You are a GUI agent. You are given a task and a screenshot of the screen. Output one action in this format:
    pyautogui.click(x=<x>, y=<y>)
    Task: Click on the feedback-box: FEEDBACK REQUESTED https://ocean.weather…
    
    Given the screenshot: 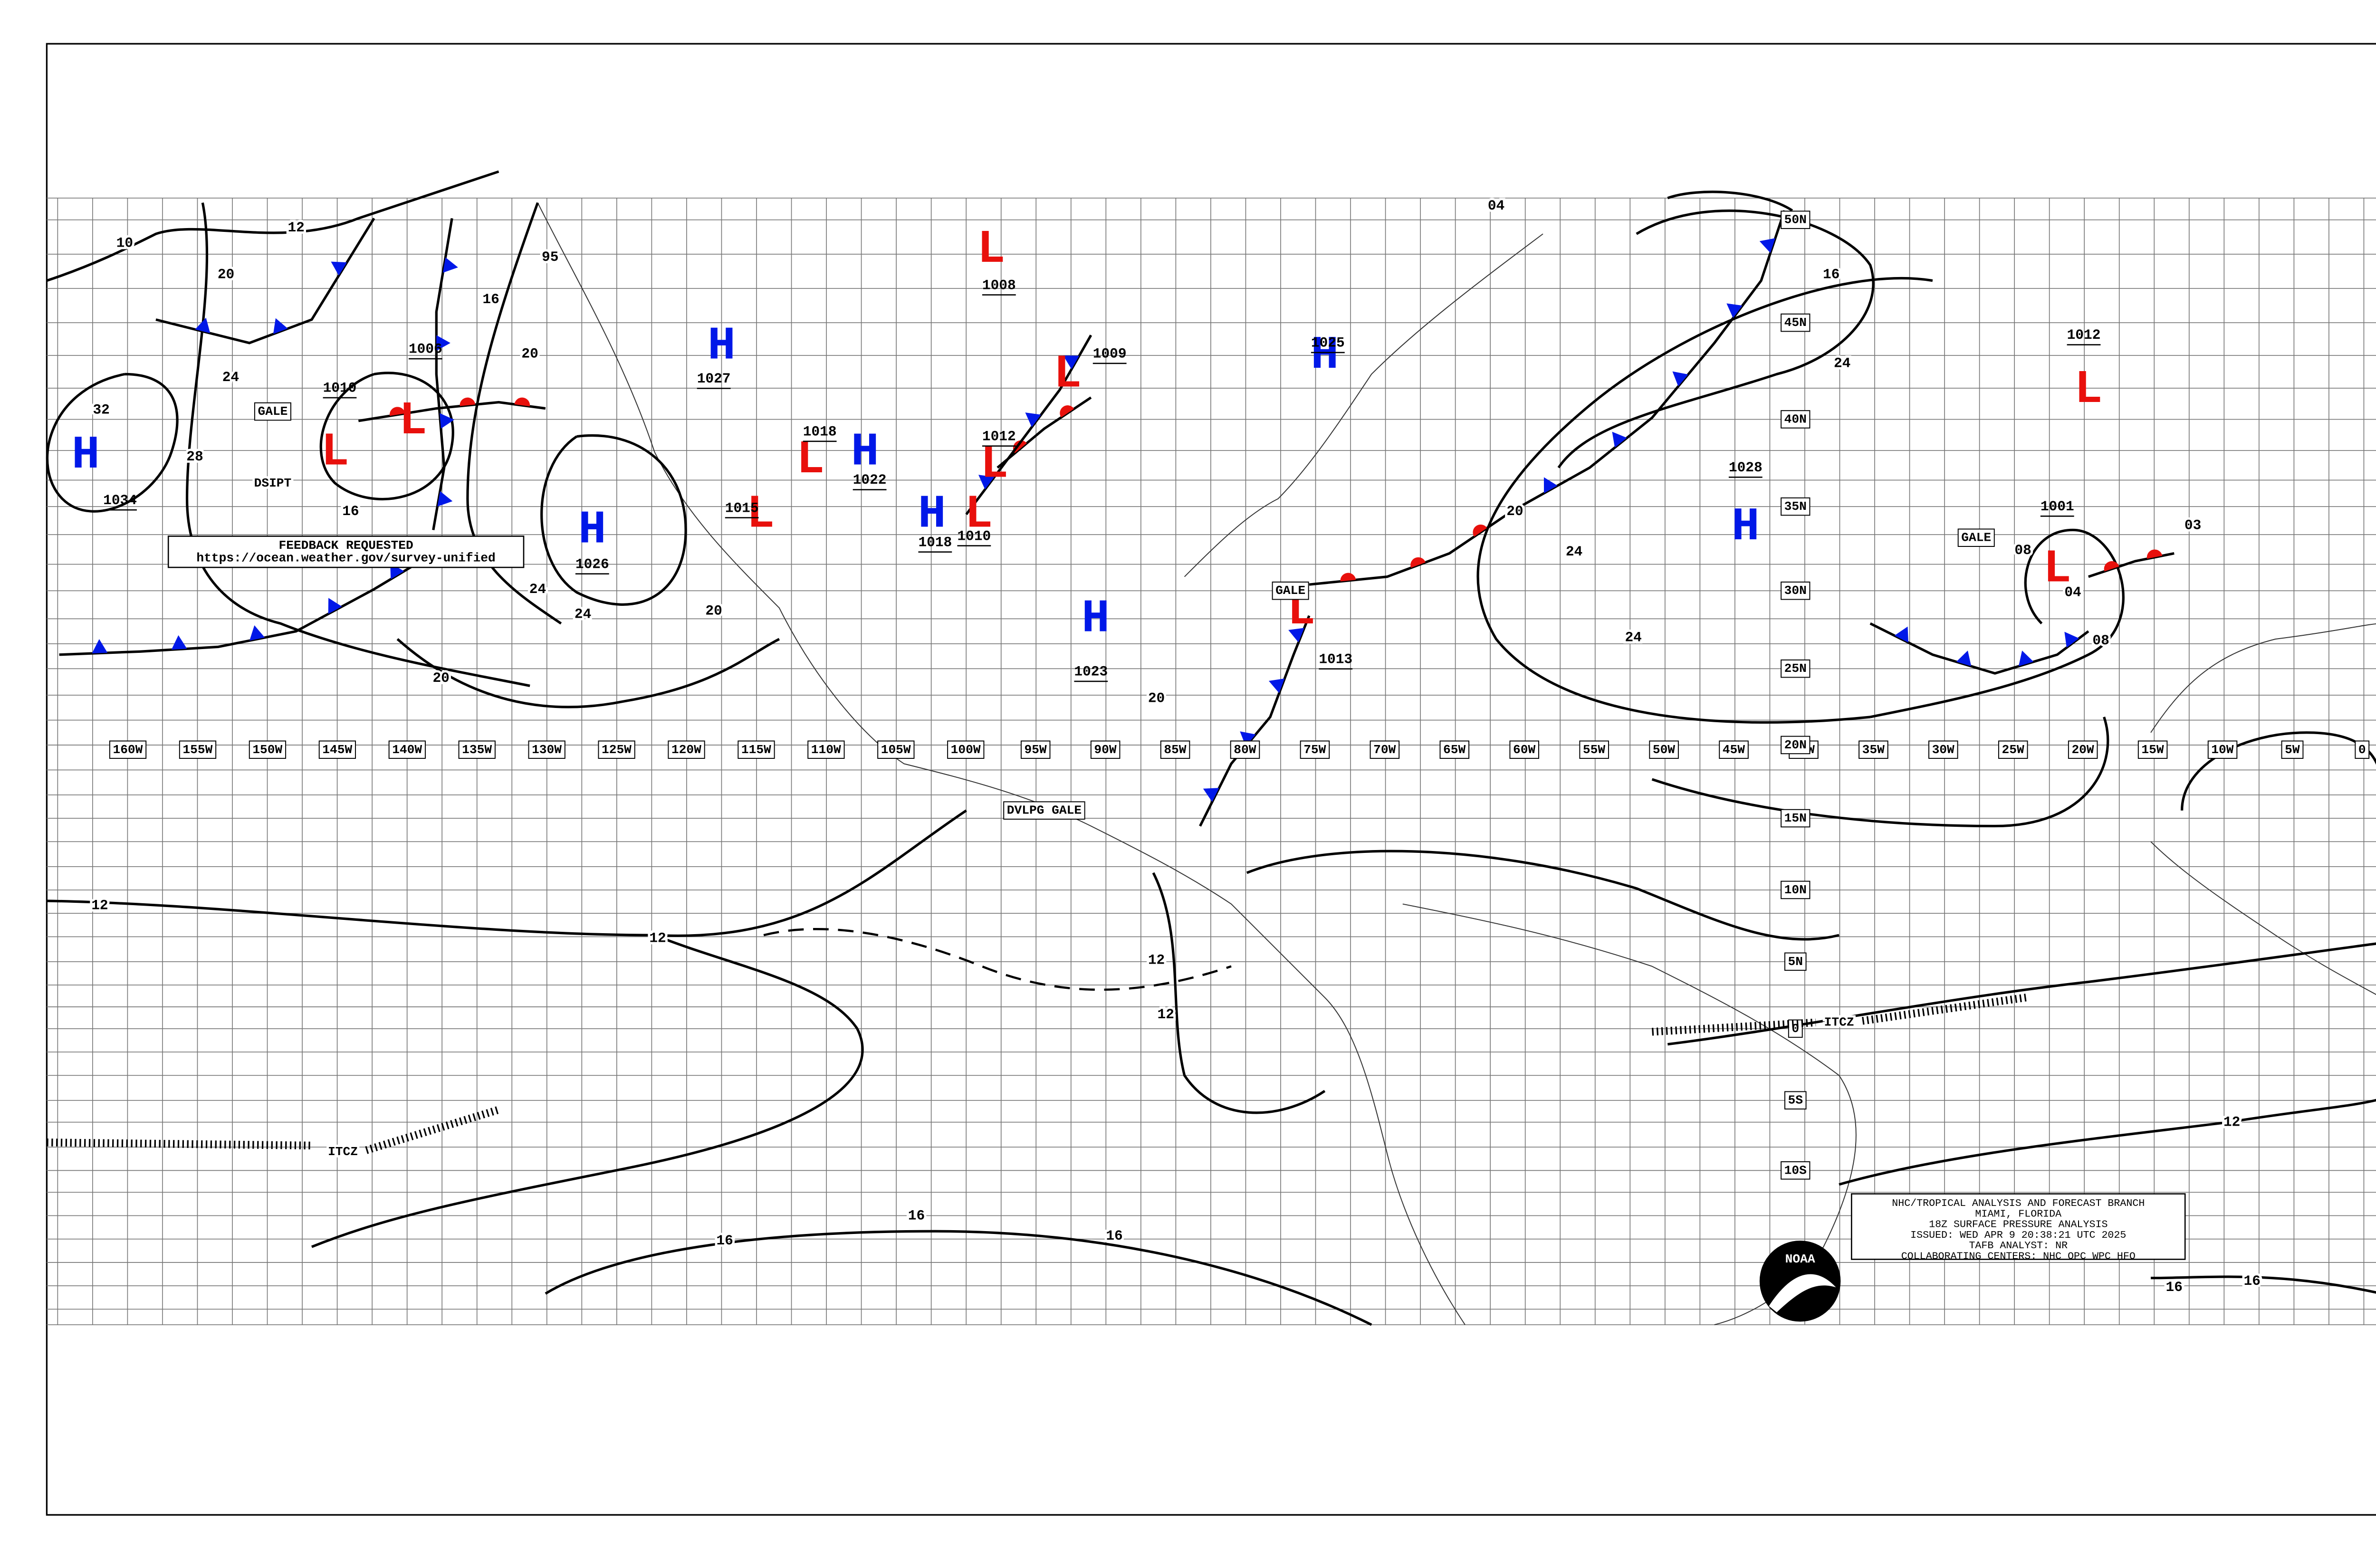 What is the action you would take?
    pyautogui.click(x=346, y=552)
    